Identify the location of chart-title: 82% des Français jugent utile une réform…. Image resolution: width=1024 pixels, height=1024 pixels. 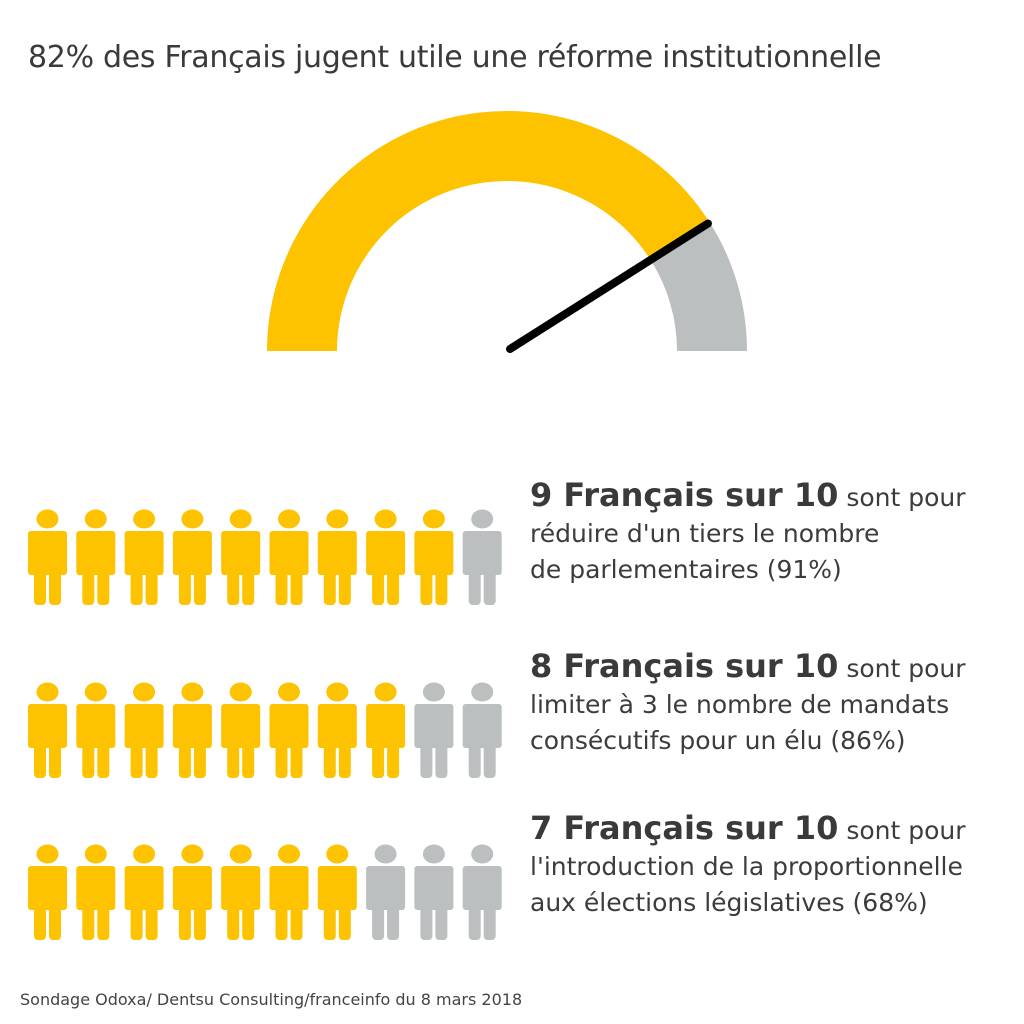
(455, 57).